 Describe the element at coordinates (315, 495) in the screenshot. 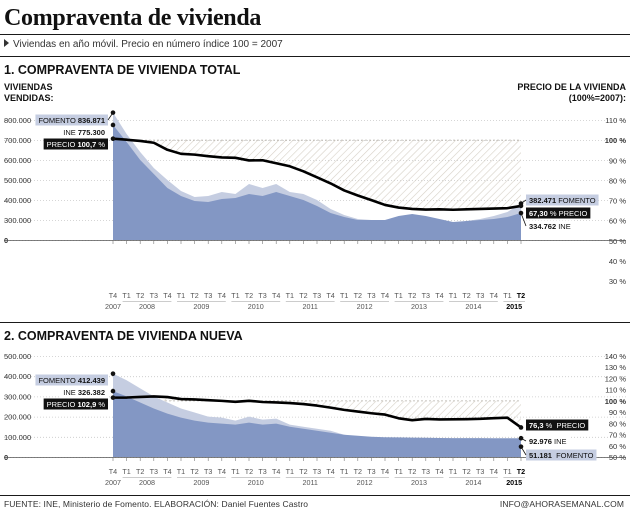

I see `footer-divider` at that location.